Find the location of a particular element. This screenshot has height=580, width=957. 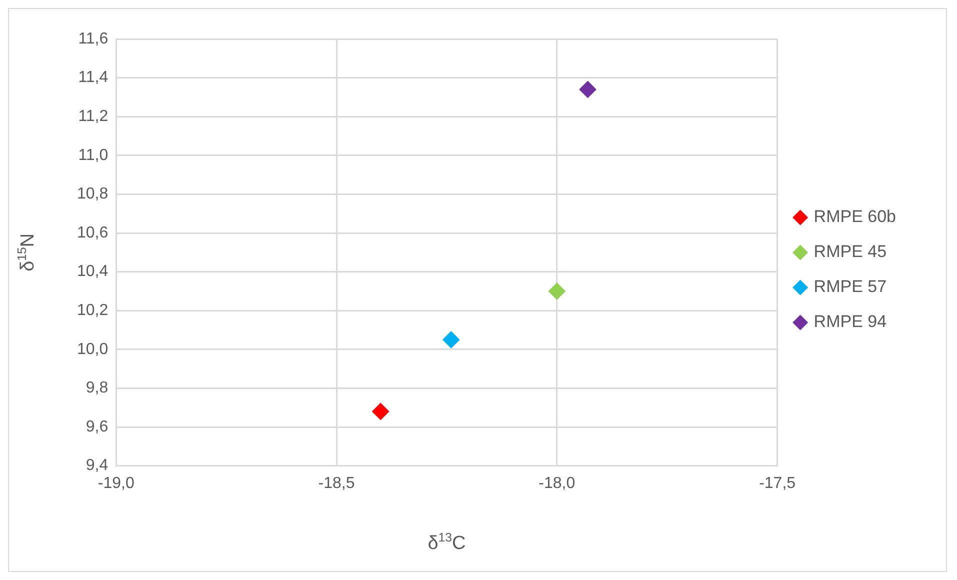

legend-label: RMPE 57 is located at coordinates (850, 286).